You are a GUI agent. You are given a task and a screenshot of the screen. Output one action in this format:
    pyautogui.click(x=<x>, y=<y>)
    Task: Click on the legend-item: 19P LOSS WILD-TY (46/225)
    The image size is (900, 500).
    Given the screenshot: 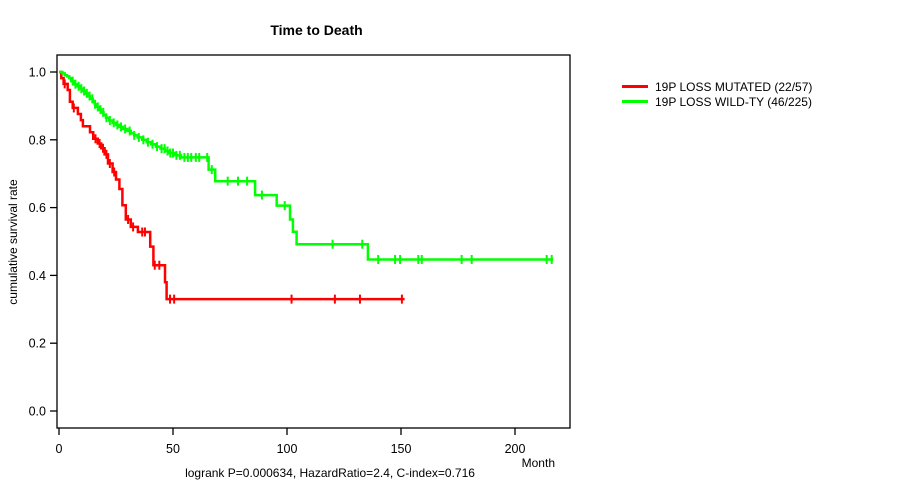 What is the action you would take?
    pyautogui.click(x=717, y=101)
    